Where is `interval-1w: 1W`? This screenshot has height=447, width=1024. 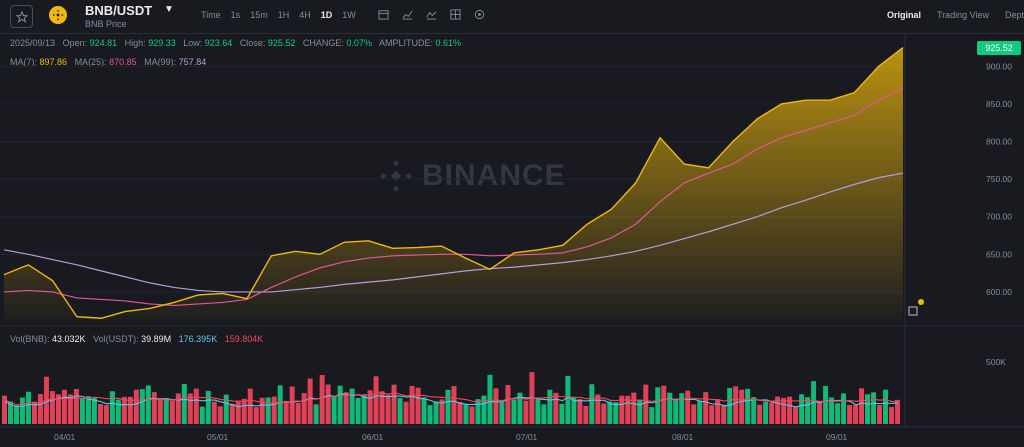 interval-1w: 1W is located at coordinates (349, 15).